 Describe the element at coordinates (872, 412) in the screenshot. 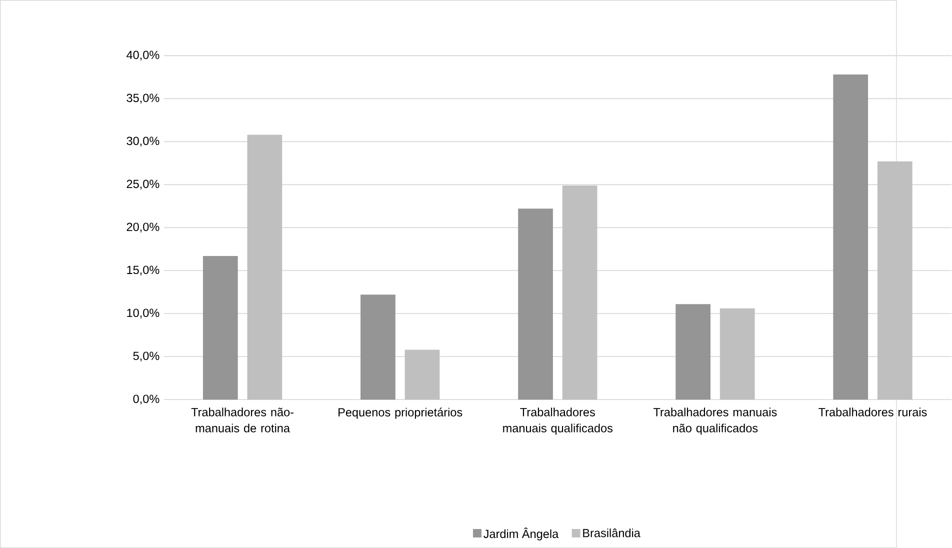

I see `x-tick-label: Trabalhadores rurais` at that location.